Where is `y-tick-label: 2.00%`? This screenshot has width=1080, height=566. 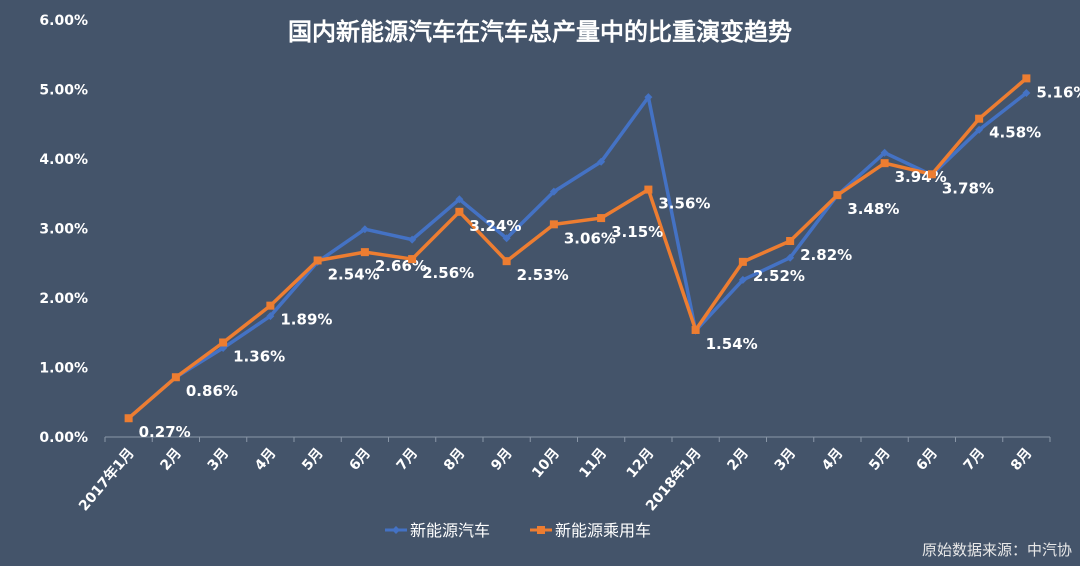 y-tick-label: 2.00% is located at coordinates (63, 299).